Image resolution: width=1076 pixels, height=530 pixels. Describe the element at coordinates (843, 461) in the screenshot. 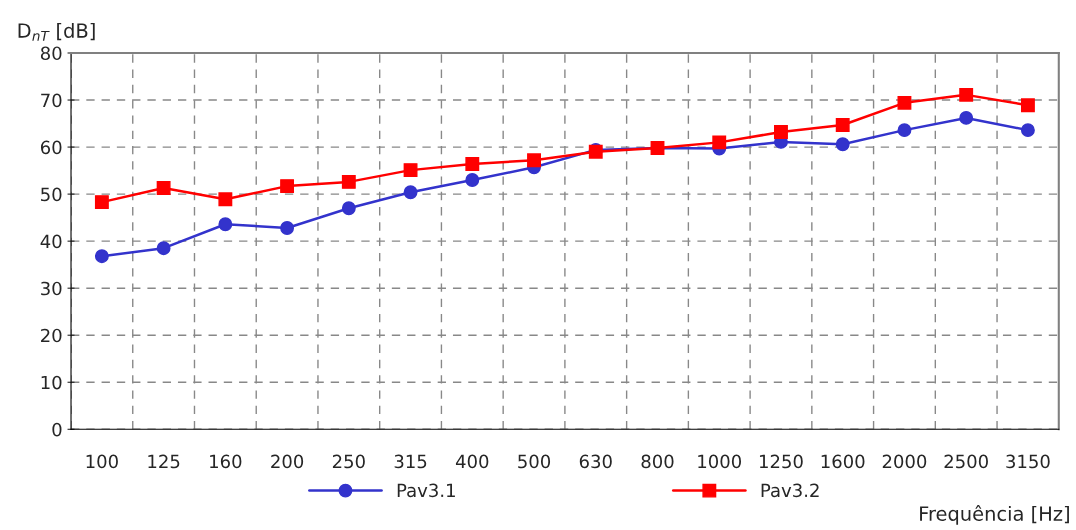

I see `x-tick-label: 1600` at that location.